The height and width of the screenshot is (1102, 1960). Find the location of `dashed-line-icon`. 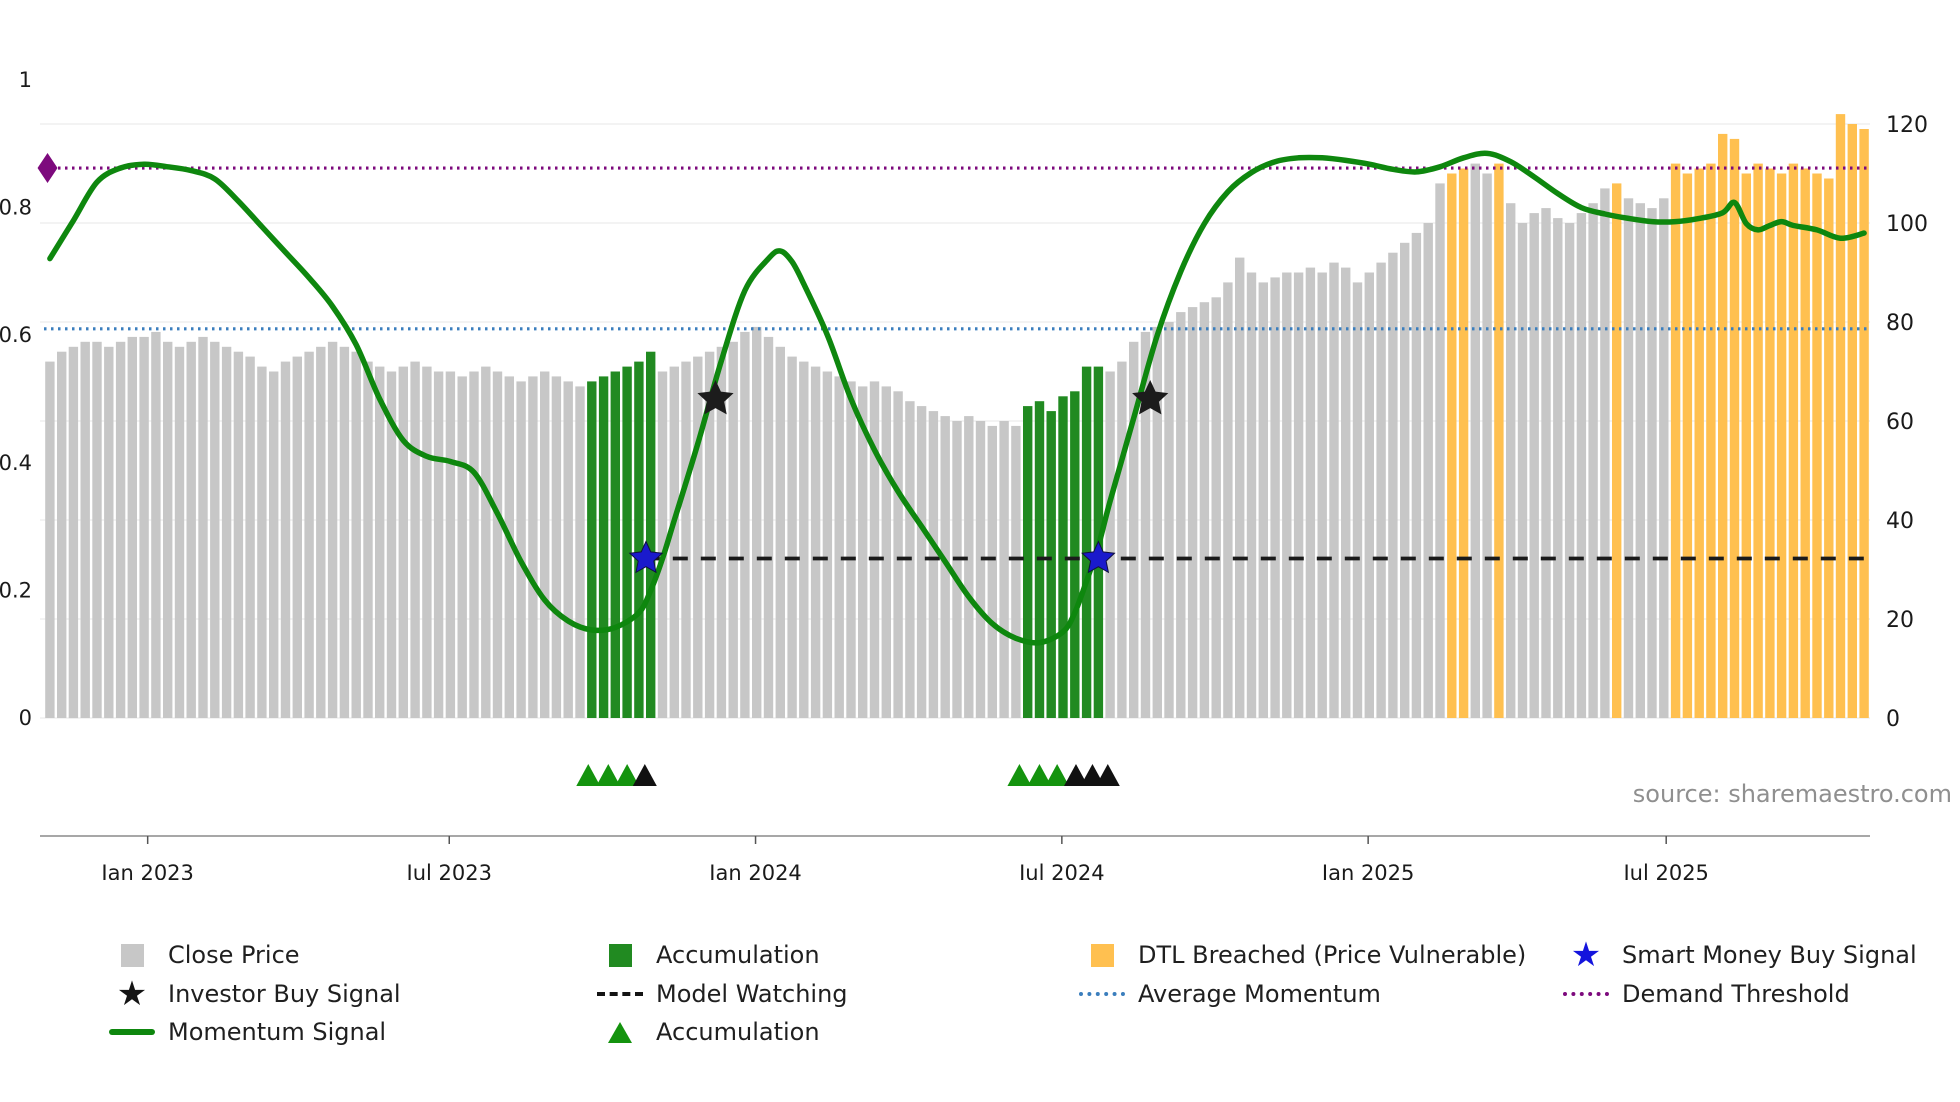

dashed-line-icon is located at coordinates (620, 994).